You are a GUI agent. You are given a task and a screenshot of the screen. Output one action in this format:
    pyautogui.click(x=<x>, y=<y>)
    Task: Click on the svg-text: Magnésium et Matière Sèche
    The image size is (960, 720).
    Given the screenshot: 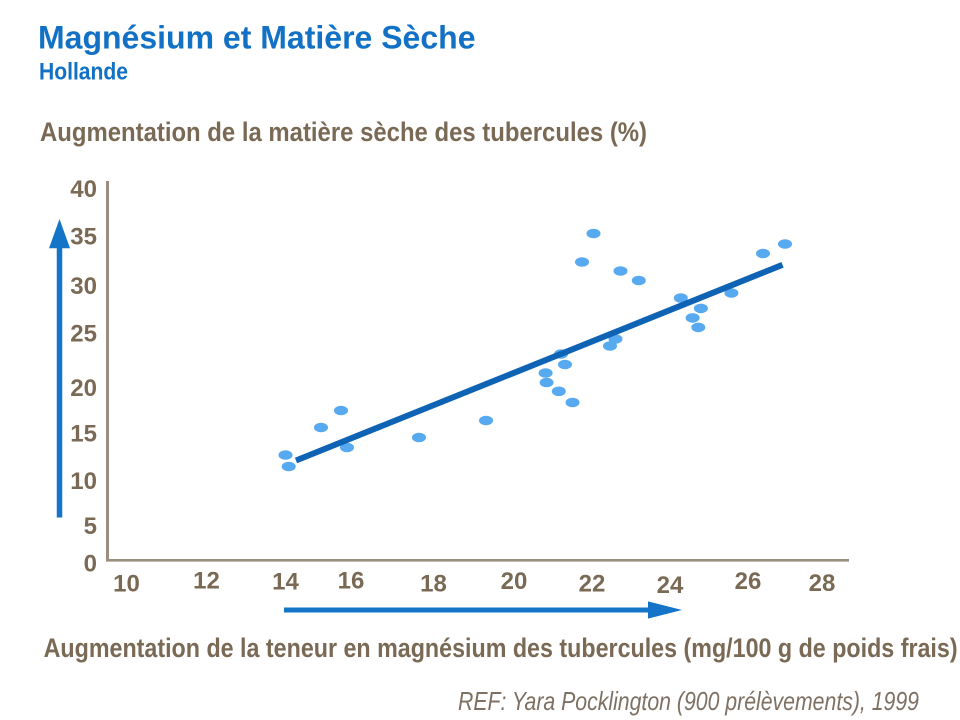 What is the action you would take?
    pyautogui.click(x=256, y=38)
    